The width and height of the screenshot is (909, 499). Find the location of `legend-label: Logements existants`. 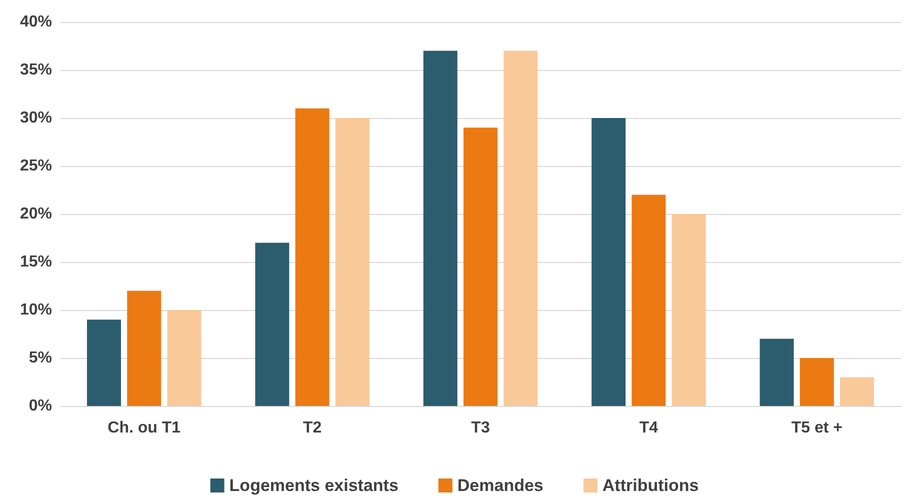

legend-label: Logements existants is located at coordinates (313, 485).